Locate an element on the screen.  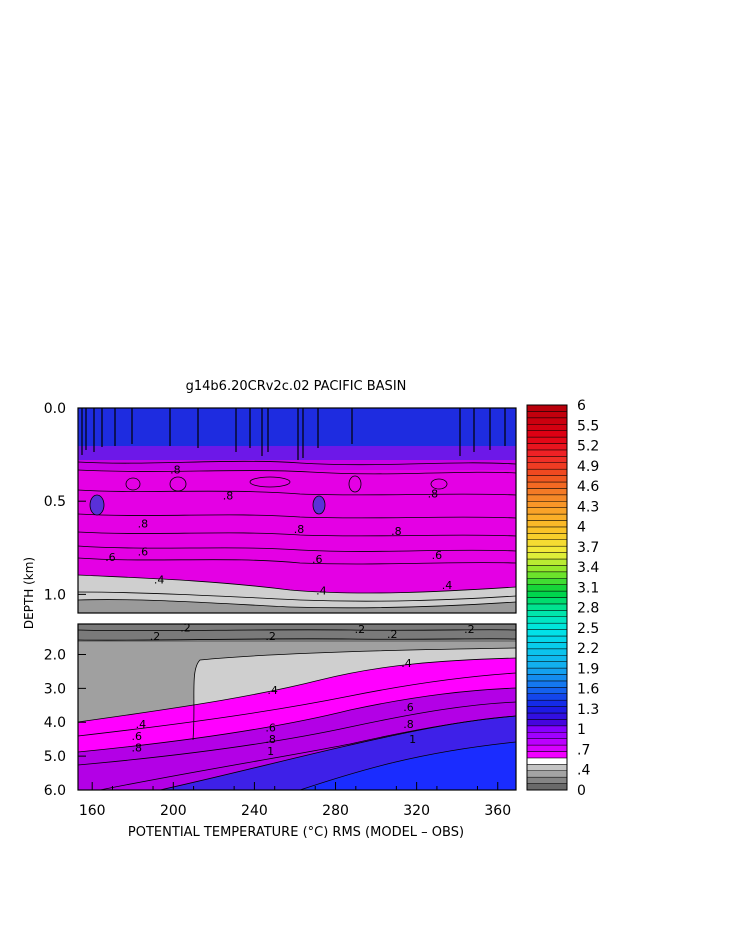
colorbar-label: 4 is located at coordinates (581, 528).